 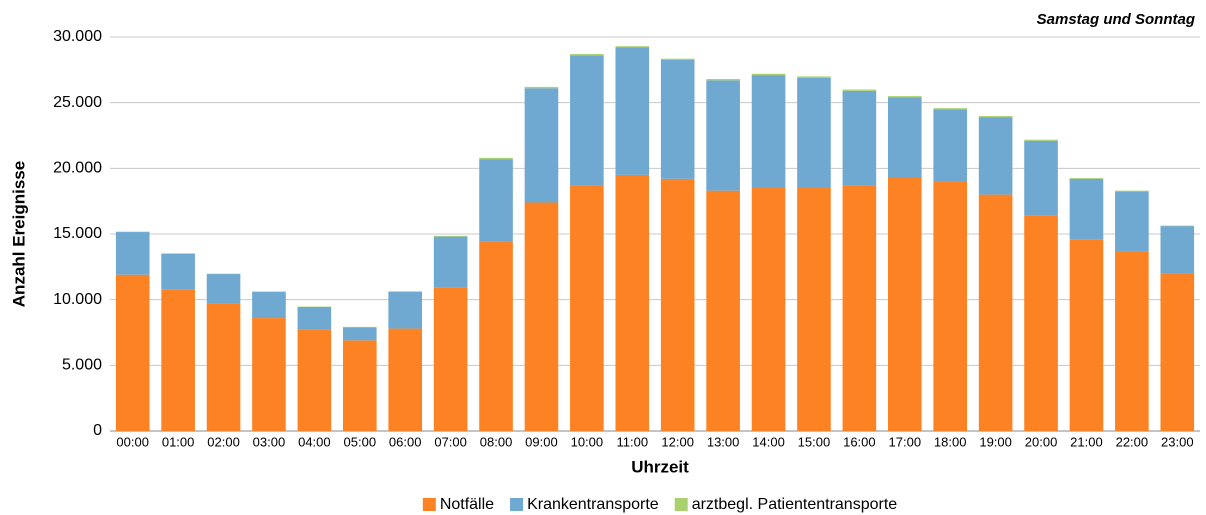 What do you see at coordinates (77, 168) in the screenshot?
I see `y-tick-label: 20.000` at bounding box center [77, 168].